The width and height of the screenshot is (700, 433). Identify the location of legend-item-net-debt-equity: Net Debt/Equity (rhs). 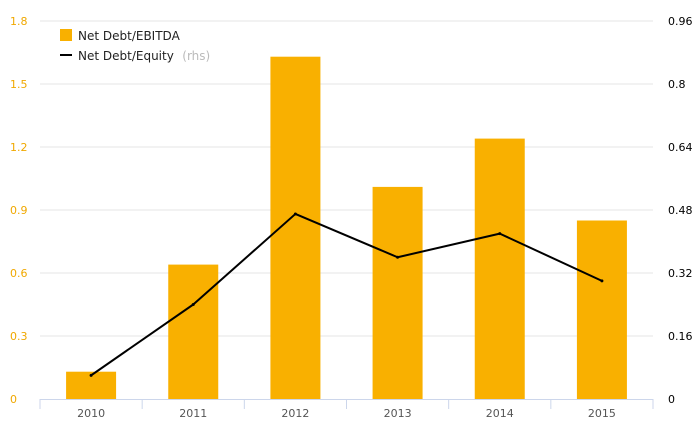
(135, 55).